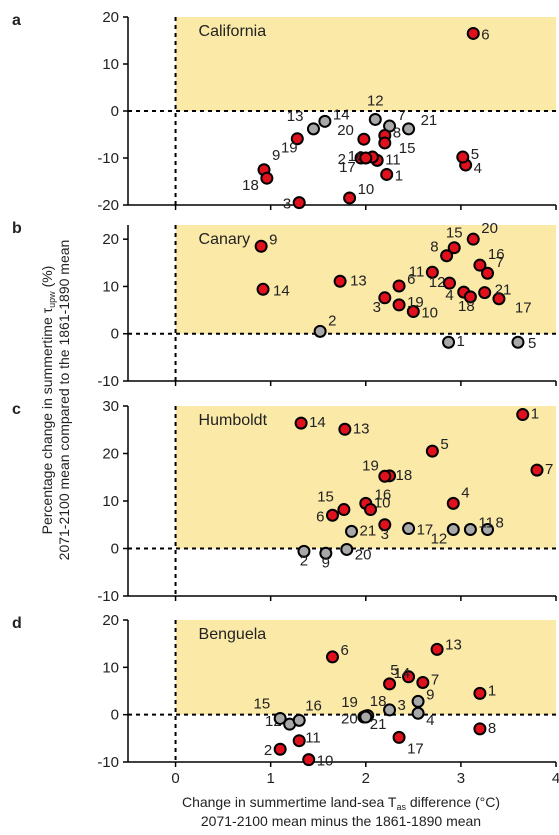 The width and height of the screenshot is (559, 835). I want to click on y-axis-title: Percentage change in summertime τupw (%), so click(48, 400).